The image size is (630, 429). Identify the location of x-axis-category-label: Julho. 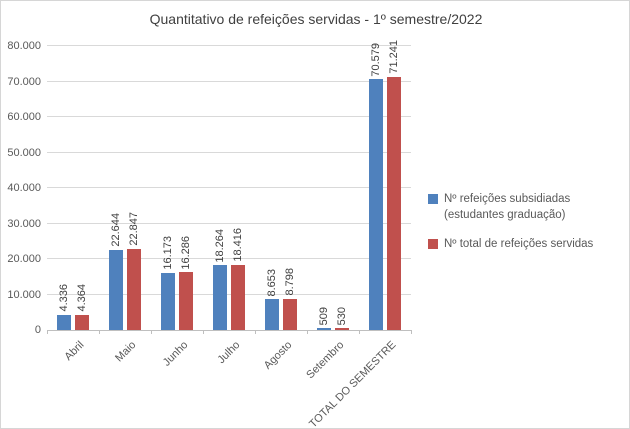
(229, 353).